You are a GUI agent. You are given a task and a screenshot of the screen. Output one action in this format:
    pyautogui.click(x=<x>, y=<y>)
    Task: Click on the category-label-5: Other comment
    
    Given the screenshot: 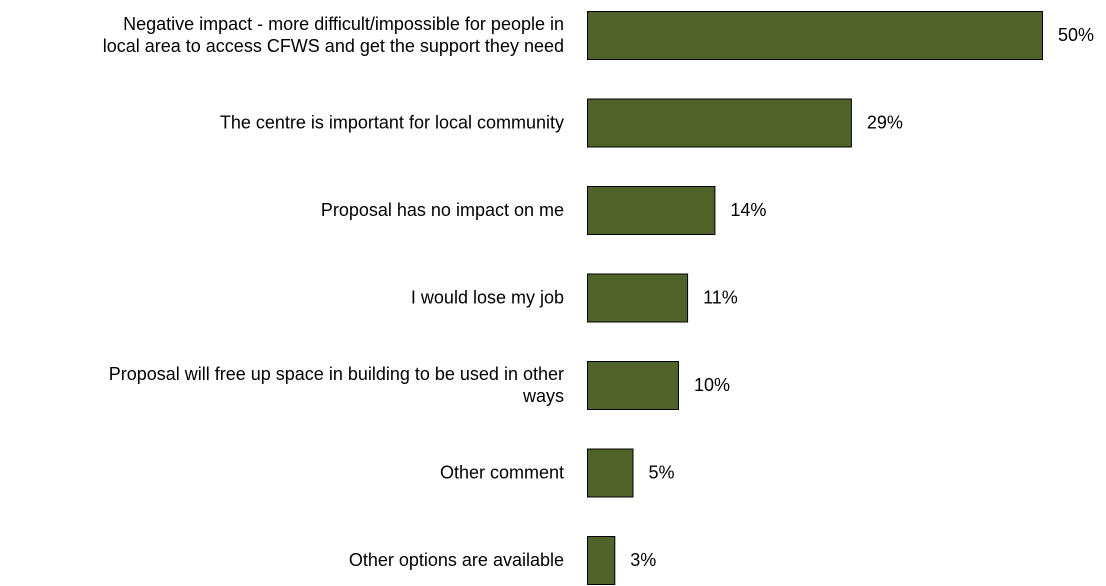 What is the action you would take?
    pyautogui.click(x=502, y=473)
    